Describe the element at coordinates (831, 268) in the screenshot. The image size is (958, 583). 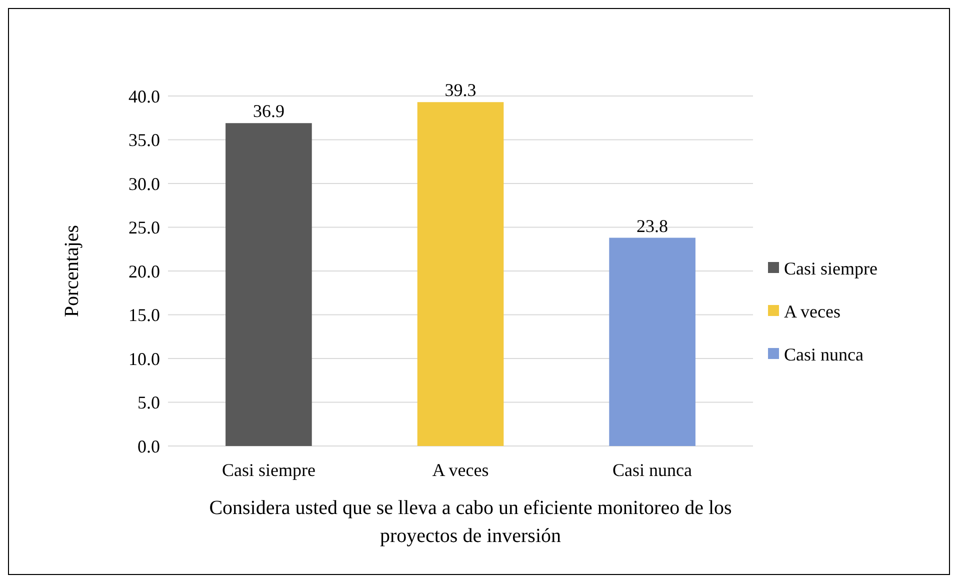
I see `legend-label: Casi siempre` at that location.